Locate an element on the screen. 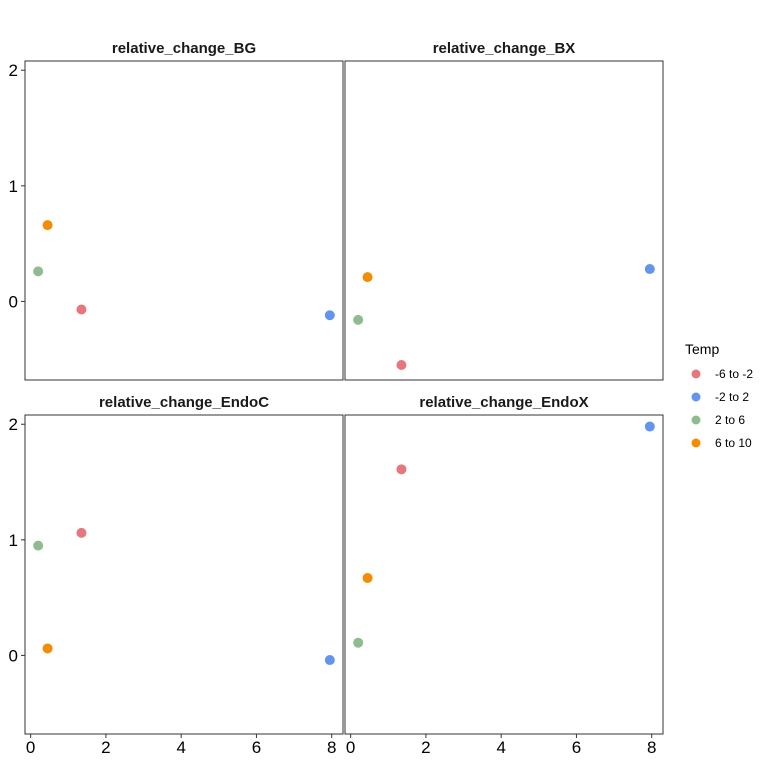 Image resolution: width=768 pixels, height=768 pixels. panel-title: relative_change_BX is located at coordinates (504, 48).